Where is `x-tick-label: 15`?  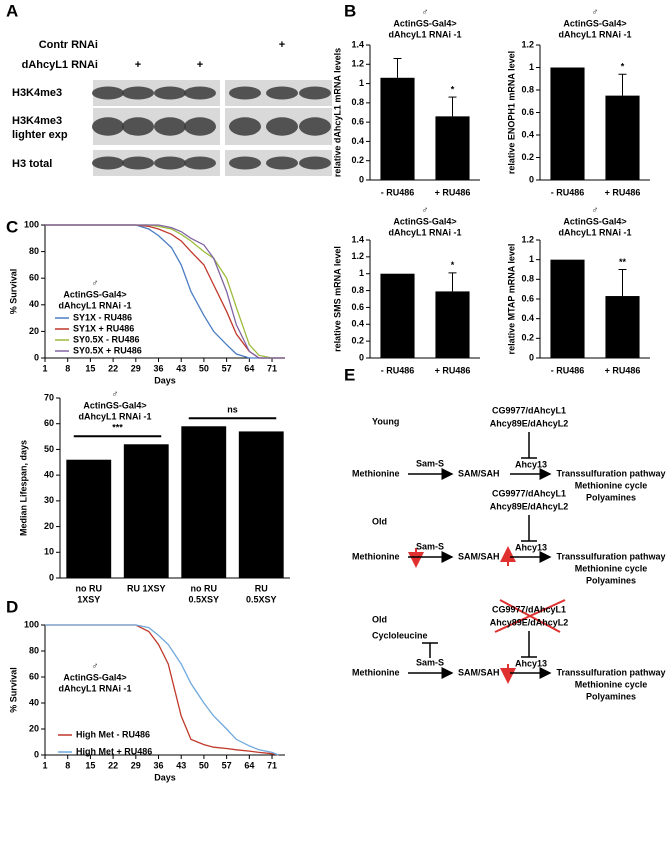 x-tick-label: 15 is located at coordinates (90, 368).